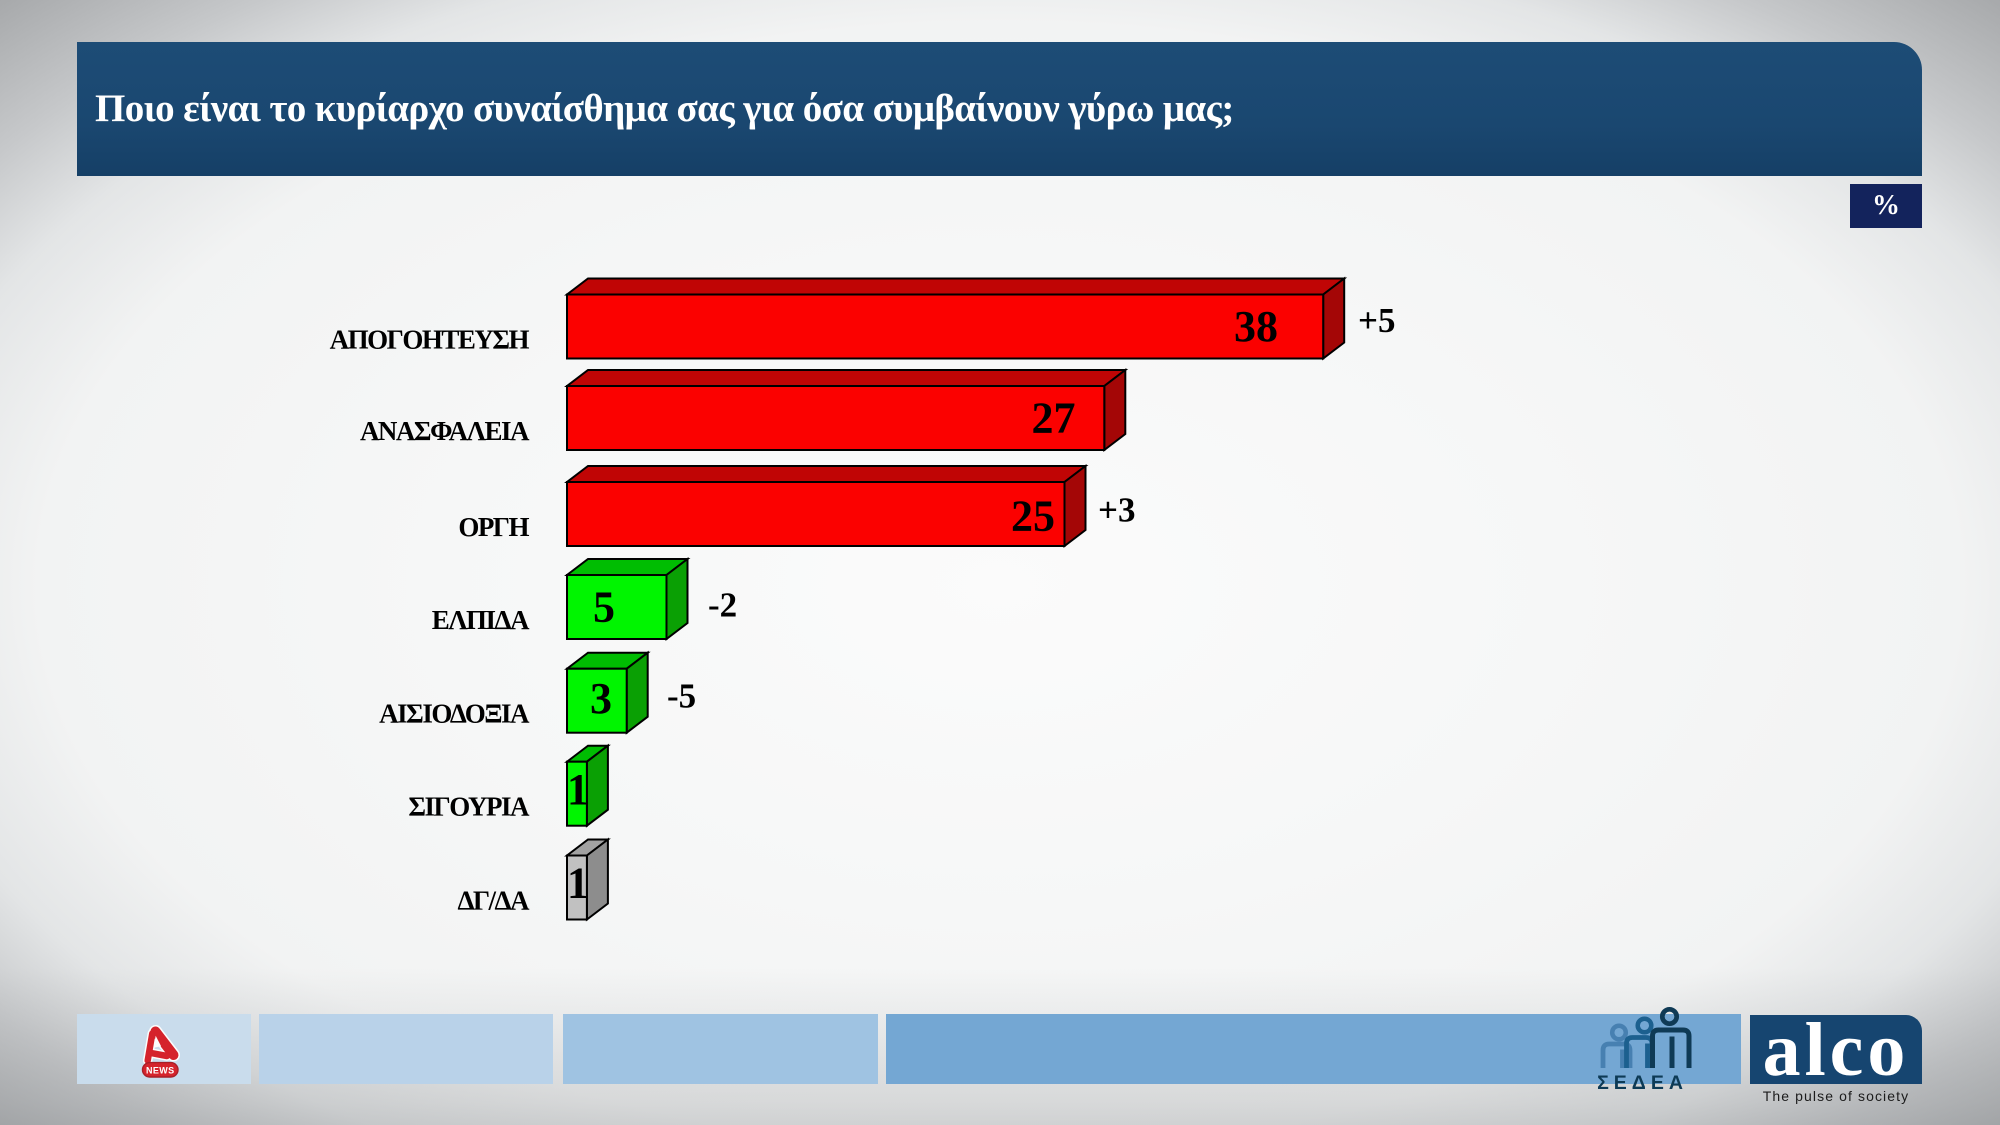  I want to click on svg-text: ΣΙΓΟΥΡΙΑ, so click(469, 807).